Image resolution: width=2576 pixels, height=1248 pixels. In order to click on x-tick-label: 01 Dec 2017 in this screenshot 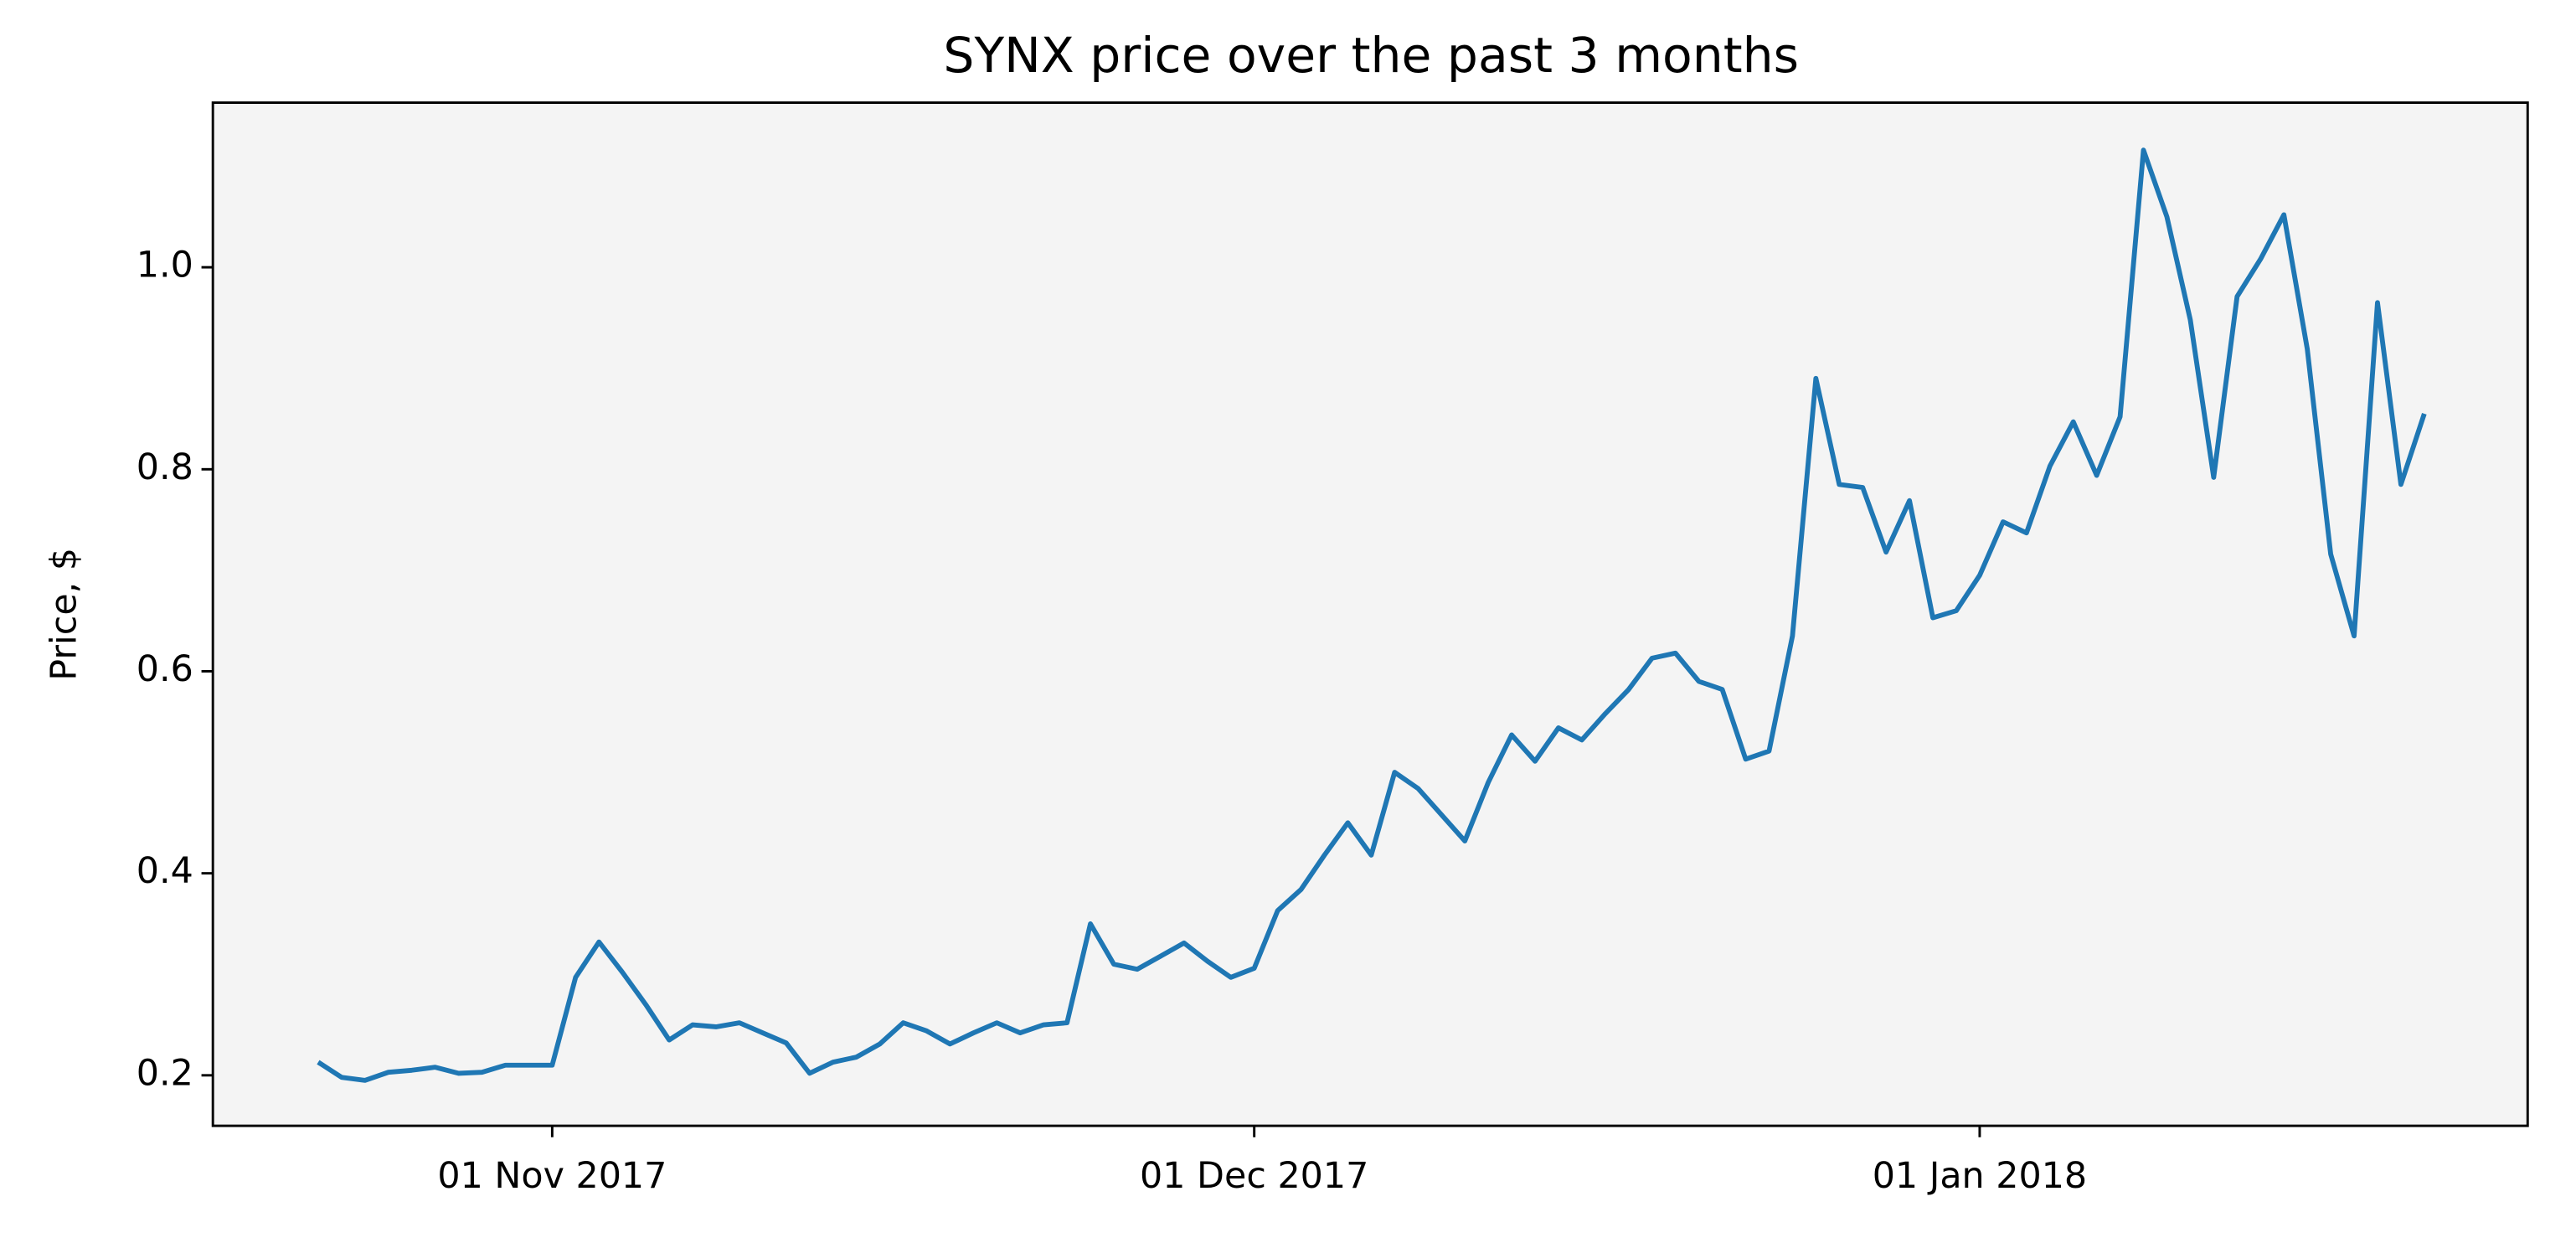, I will do `click(1254, 1176)`.